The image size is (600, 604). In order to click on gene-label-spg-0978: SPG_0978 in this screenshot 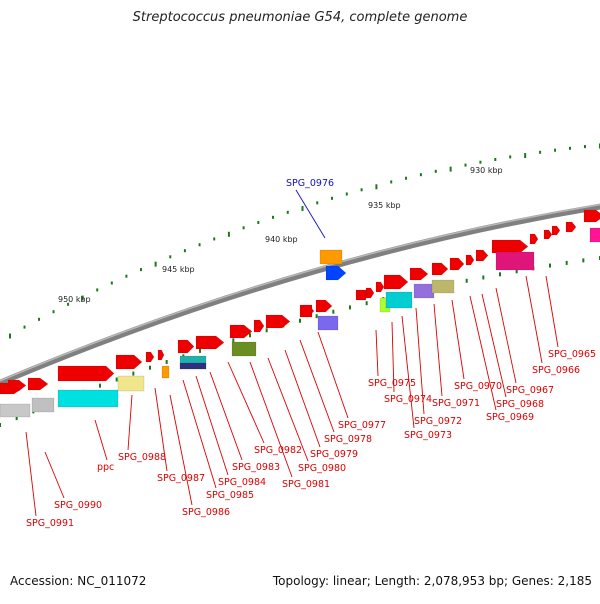, I will do `click(348, 439)`.